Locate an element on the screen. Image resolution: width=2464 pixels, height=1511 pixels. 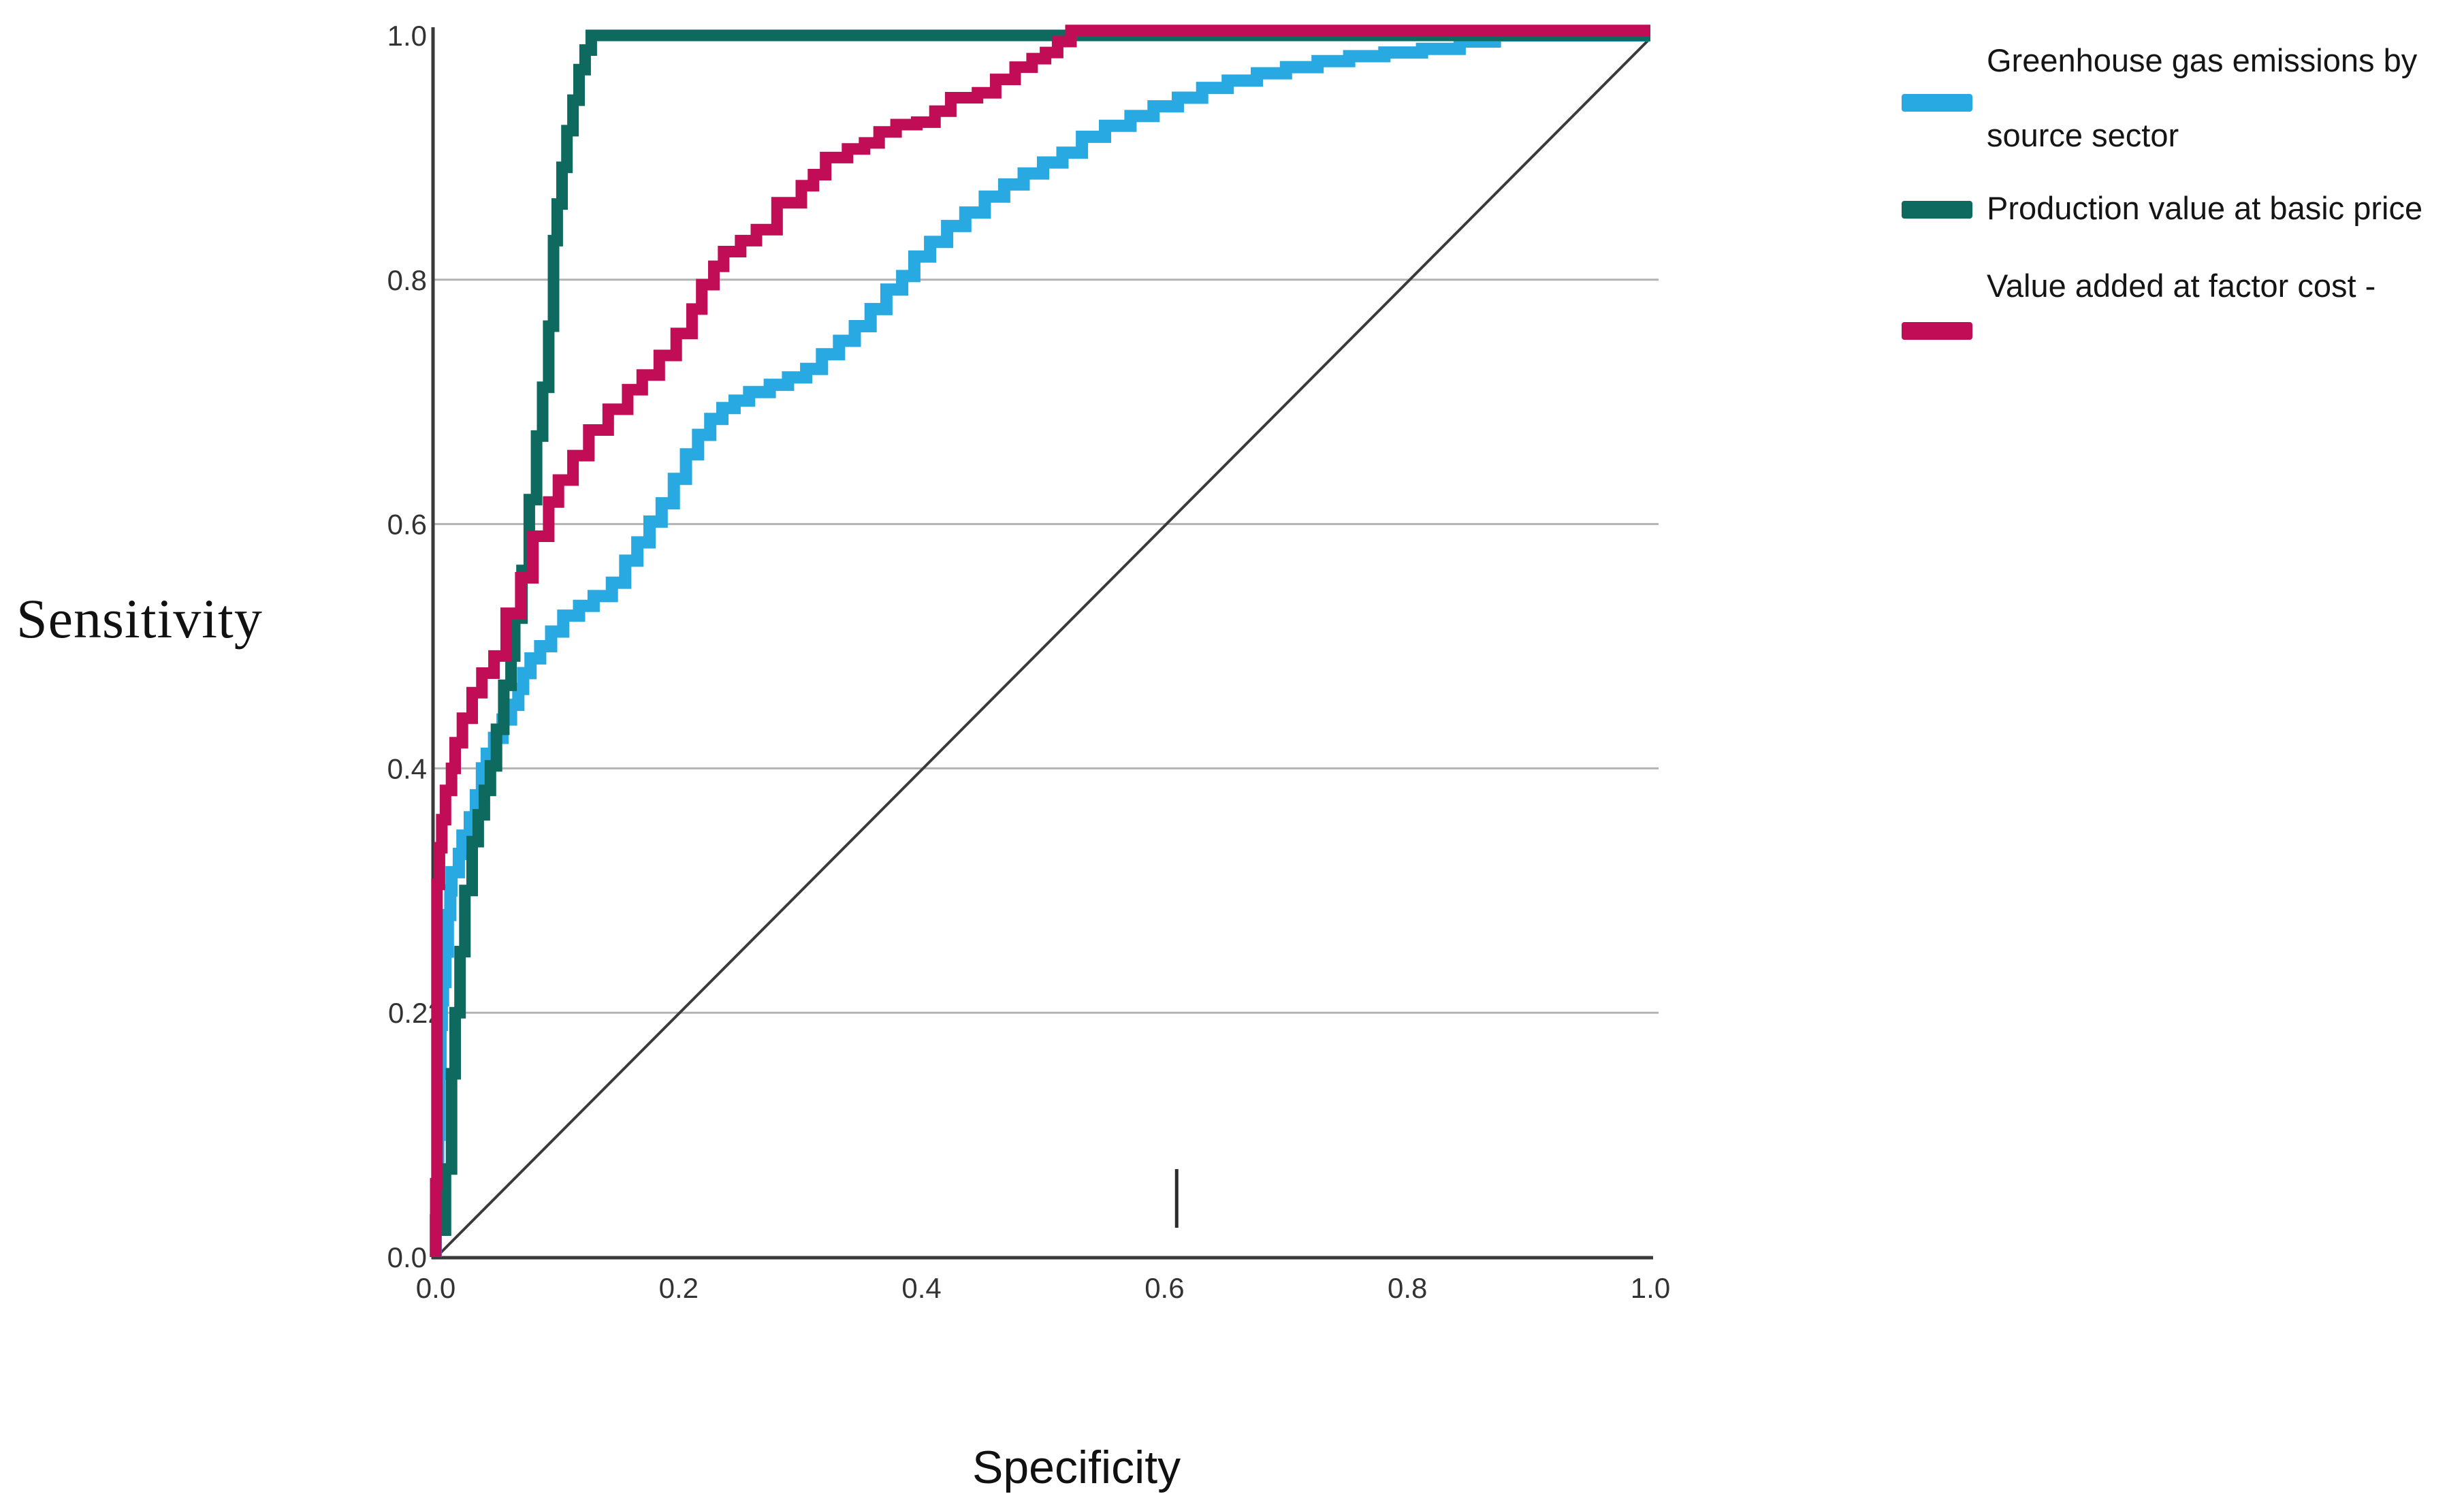
x-tick-label: 0.4 is located at coordinates (921, 1288).